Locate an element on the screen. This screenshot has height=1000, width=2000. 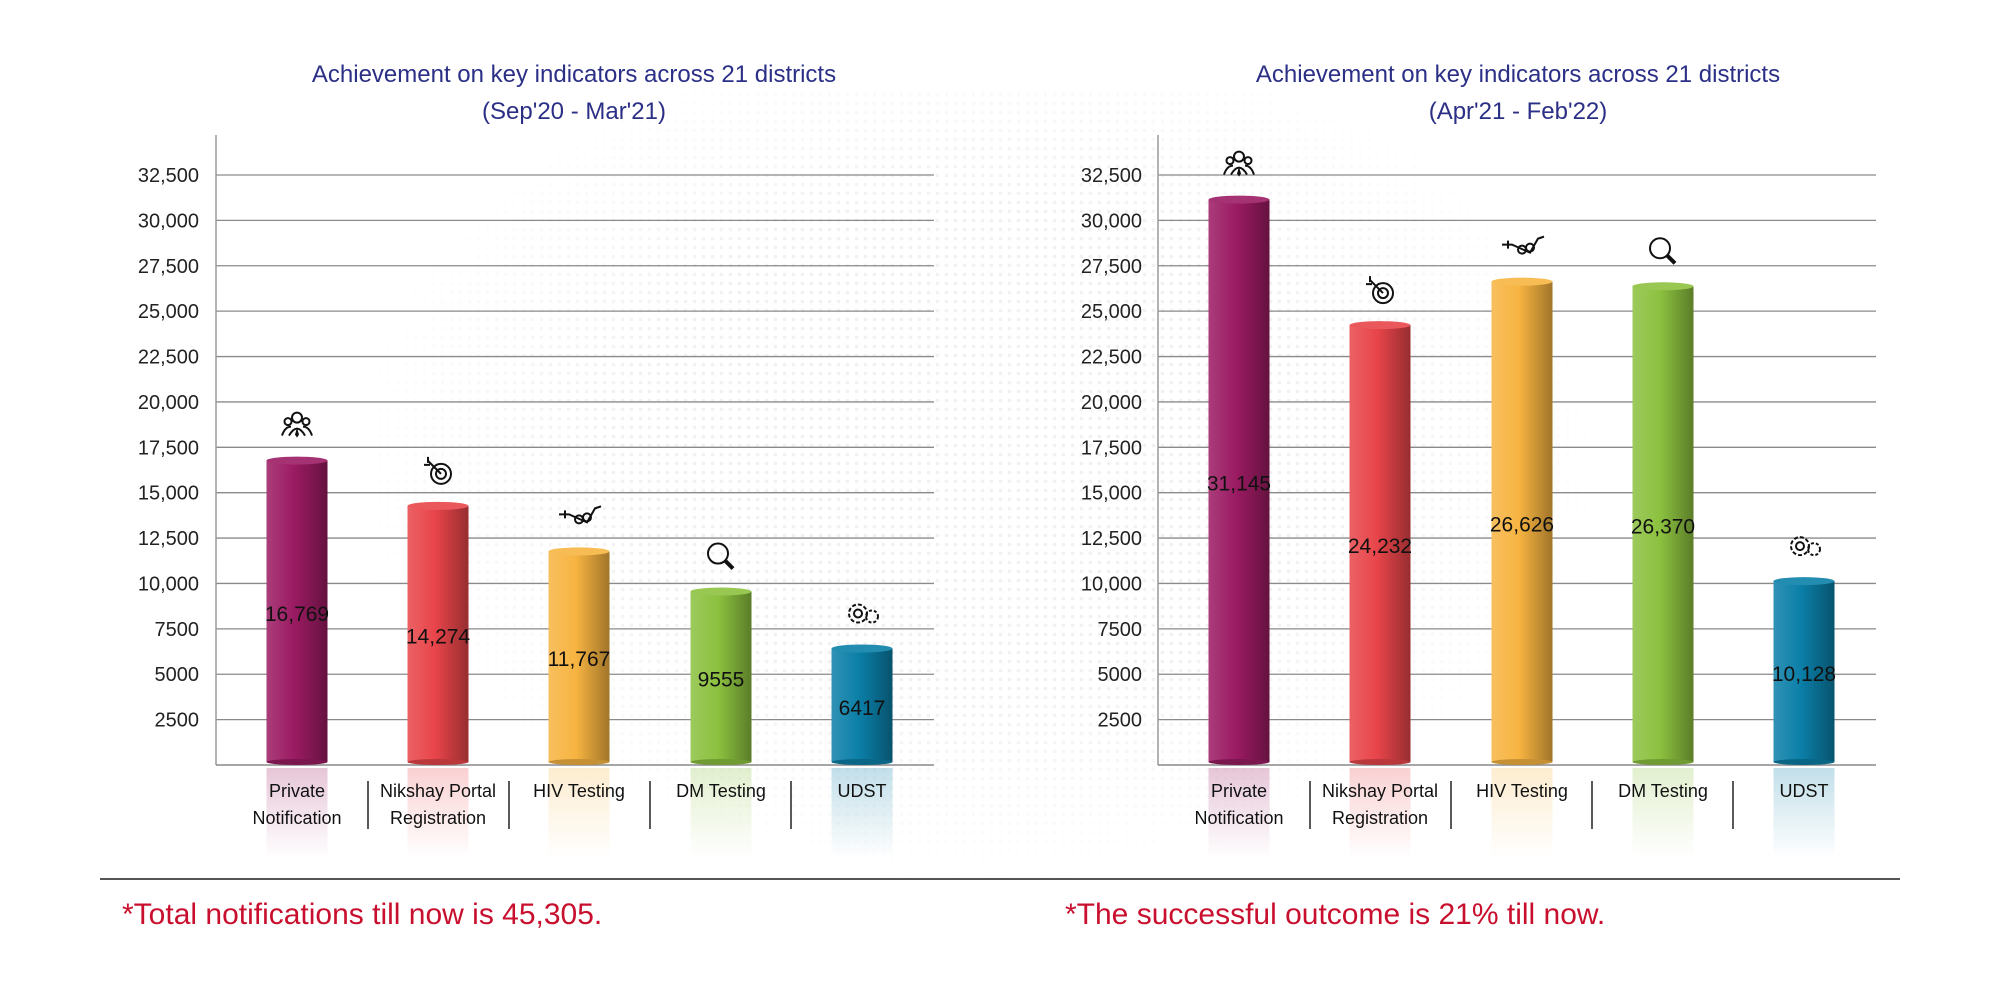
people-network-icon is located at coordinates (1239, 163).